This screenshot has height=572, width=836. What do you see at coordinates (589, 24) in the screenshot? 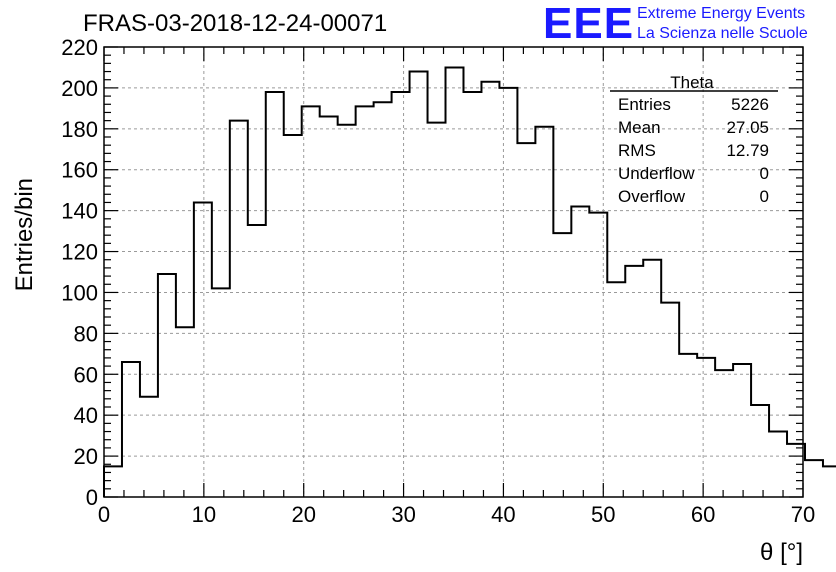
I see `eee-logo: EEE` at bounding box center [589, 24].